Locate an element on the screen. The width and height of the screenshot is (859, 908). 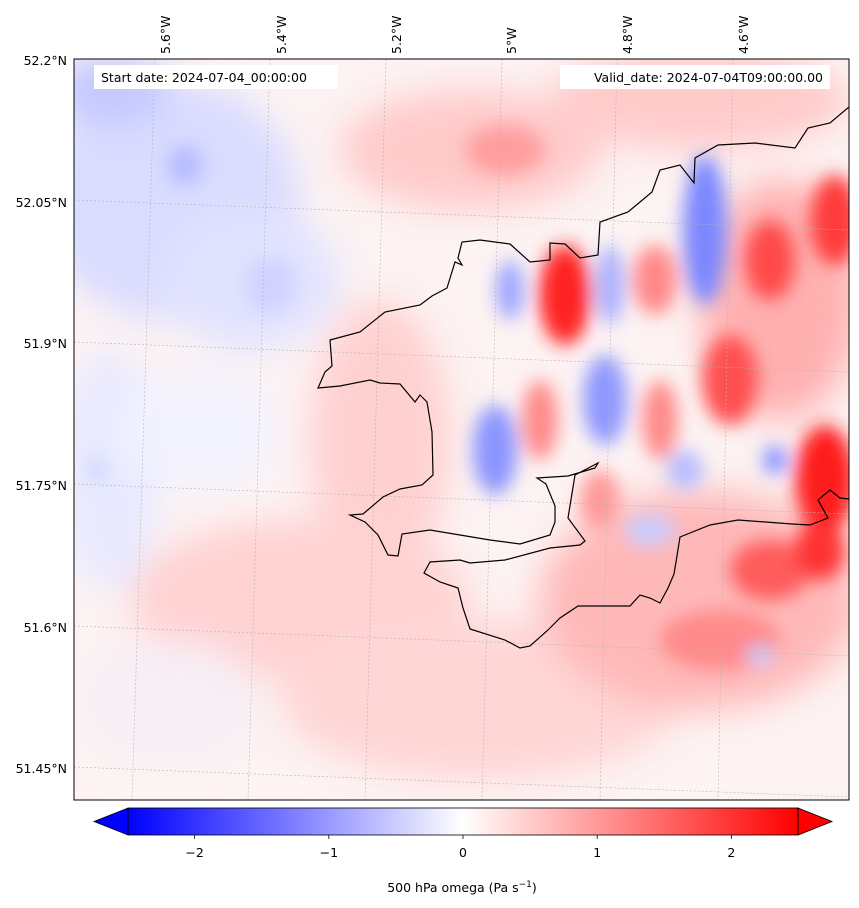
lon-tick-label: 5.2°W is located at coordinates (396, 35).